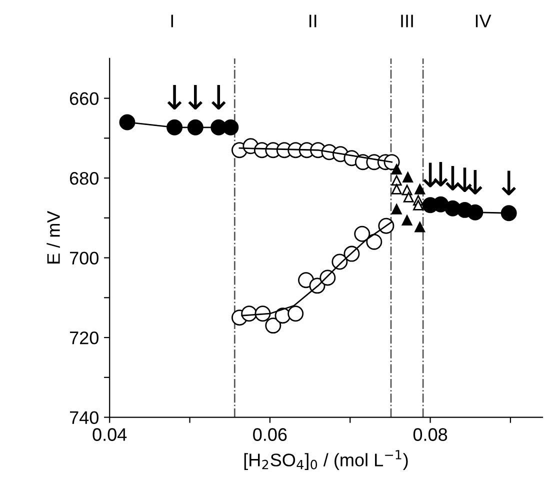  What do you see at coordinates (84, 178) in the screenshot?
I see `y-tick-label: 680` at bounding box center [84, 178].